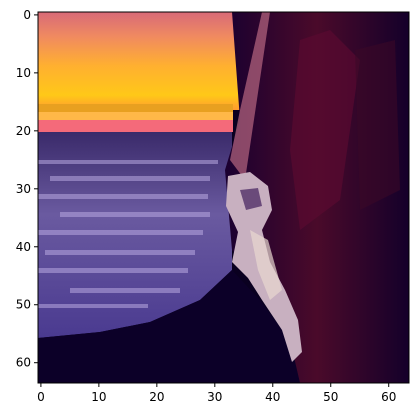 The width and height of the screenshot is (416, 415). I want to click on y-tick-label: 30, so click(23, 189).